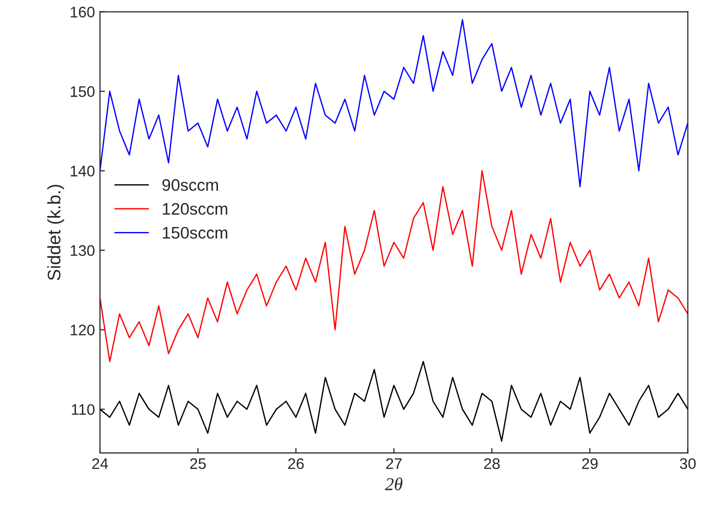 The width and height of the screenshot is (704, 513). I want to click on legend-label: 120sccm, so click(195, 209).